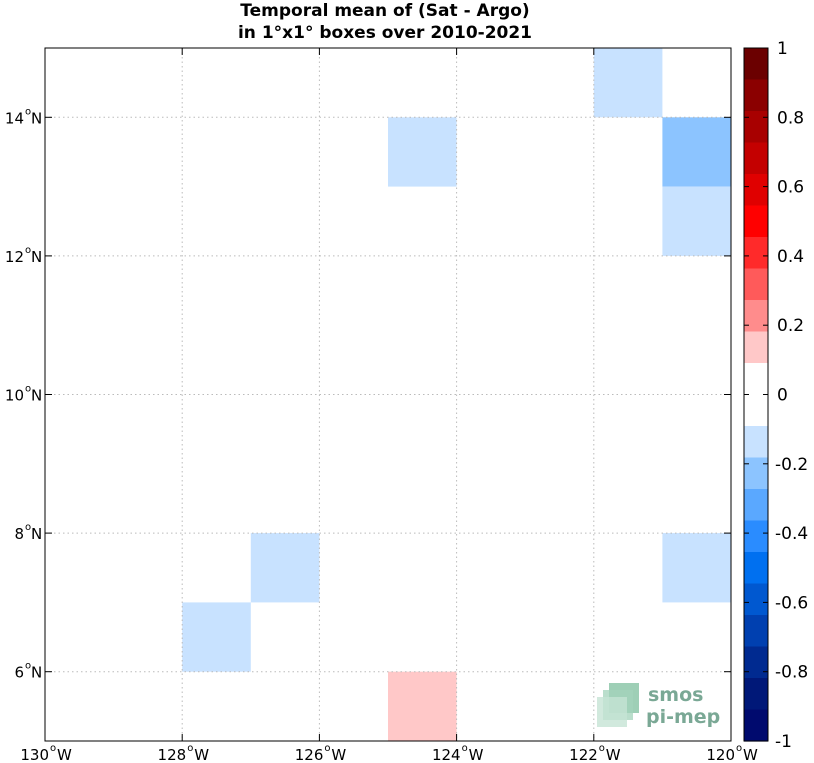 The width and height of the screenshot is (814, 763). I want to click on colorbar-tick-label-8: -0.6, so click(791, 603).